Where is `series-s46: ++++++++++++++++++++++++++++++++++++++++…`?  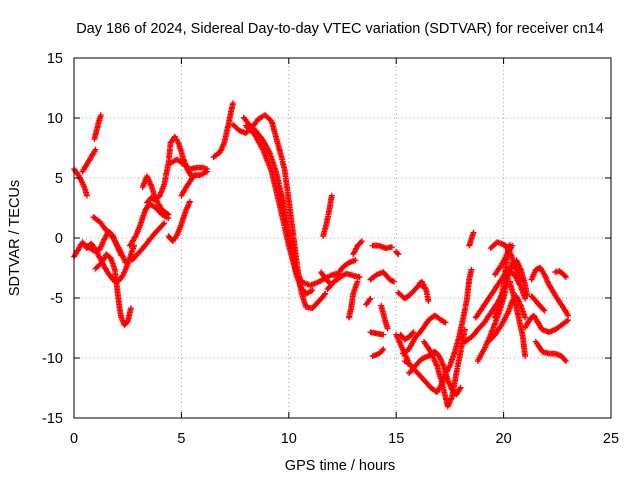
series-s46: ++++++++++++++++++++++++++++++++++++++++… is located at coordinates (518, 318).